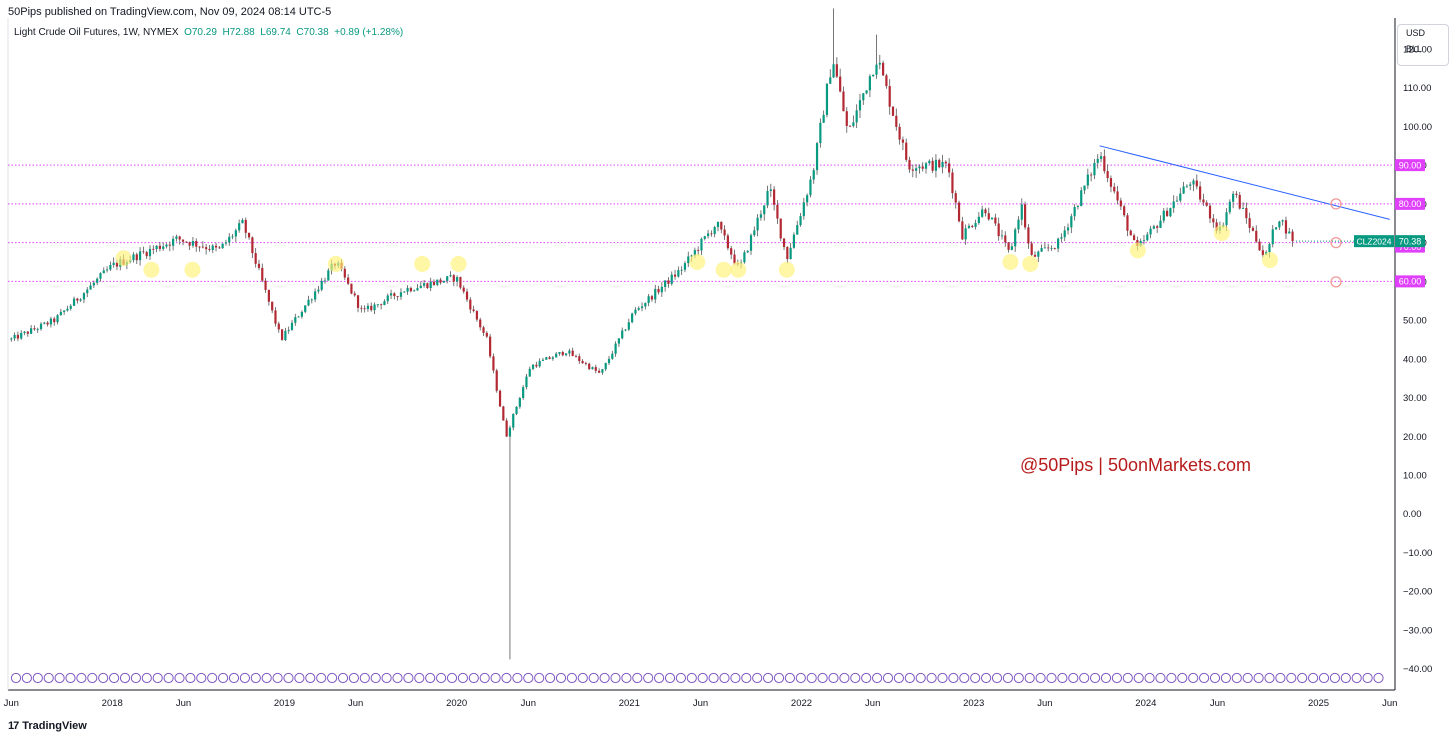  What do you see at coordinates (1410, 241) in the screenshot?
I see `last-price-badge-bg` at bounding box center [1410, 241].